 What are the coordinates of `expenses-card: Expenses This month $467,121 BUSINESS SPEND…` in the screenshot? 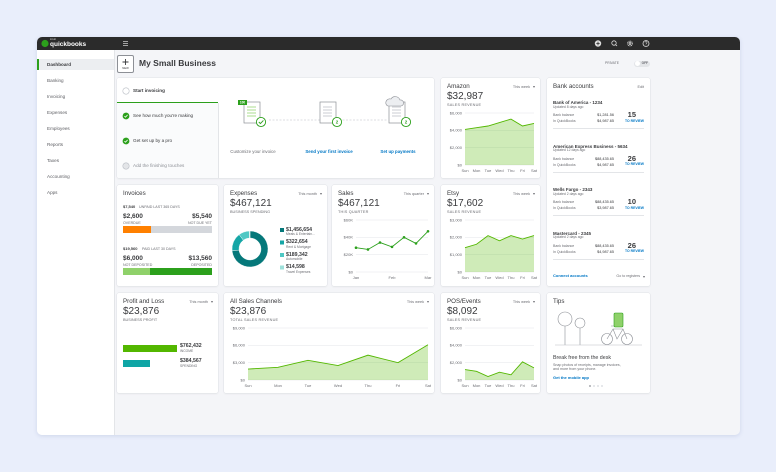 It's located at (275, 235).